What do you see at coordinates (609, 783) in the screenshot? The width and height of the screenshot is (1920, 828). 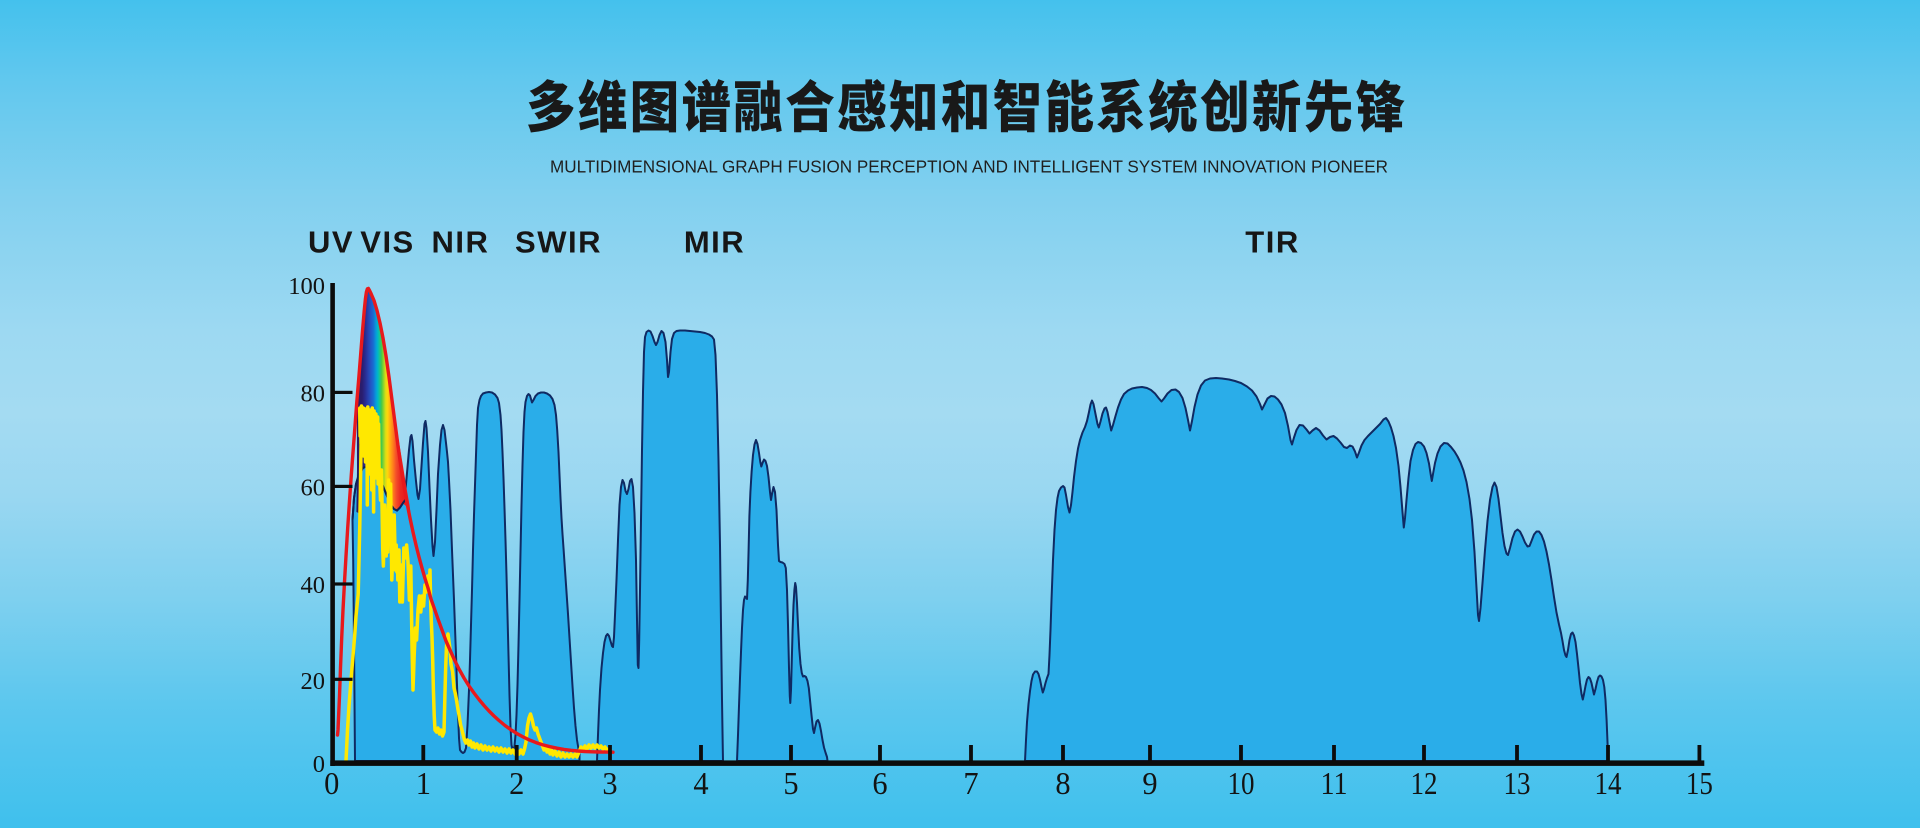 I see `svg-text: 3` at bounding box center [609, 783].